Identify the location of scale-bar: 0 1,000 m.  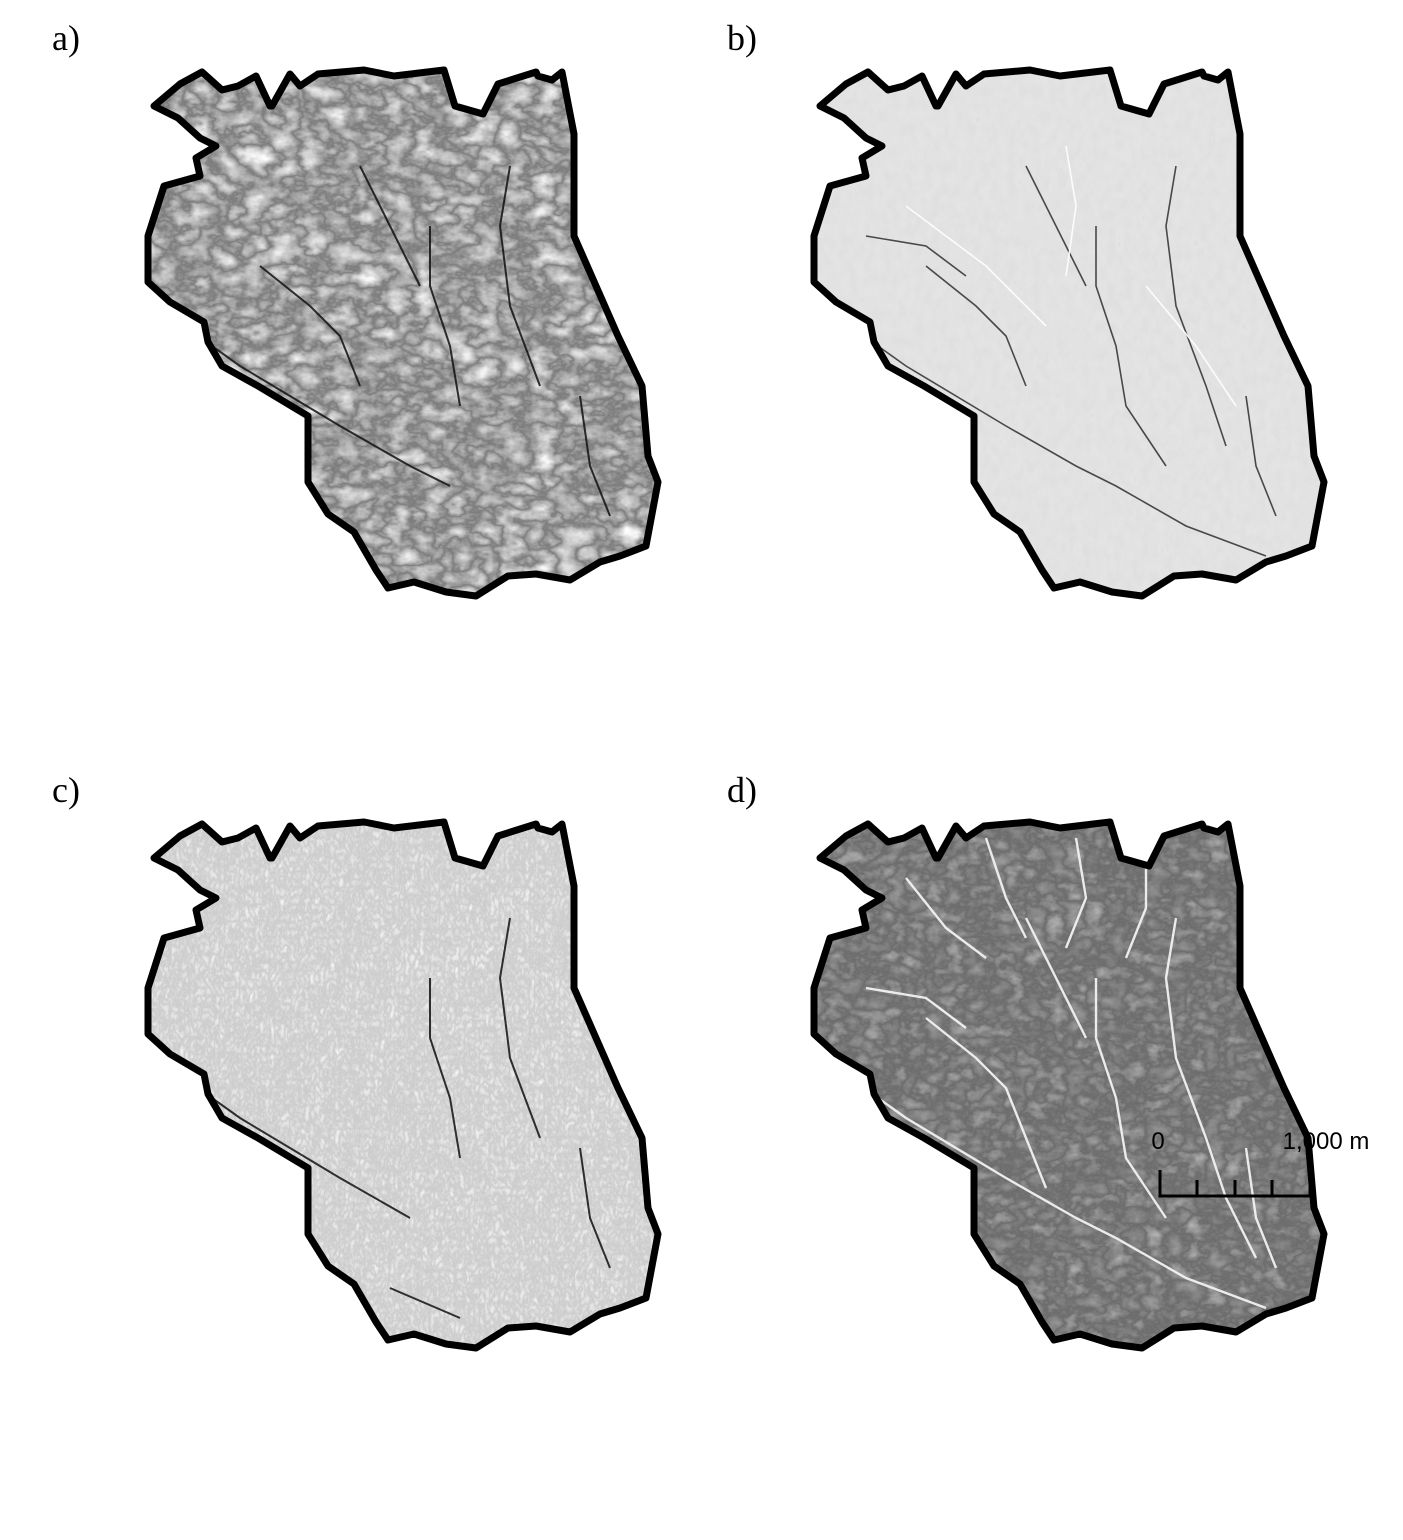
(1260, 1163).